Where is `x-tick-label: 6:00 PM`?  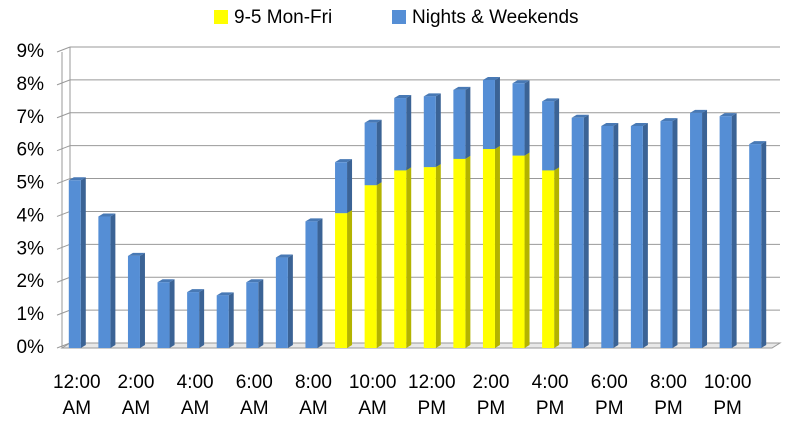 x-tick-label: 6:00 PM is located at coordinates (609, 395).